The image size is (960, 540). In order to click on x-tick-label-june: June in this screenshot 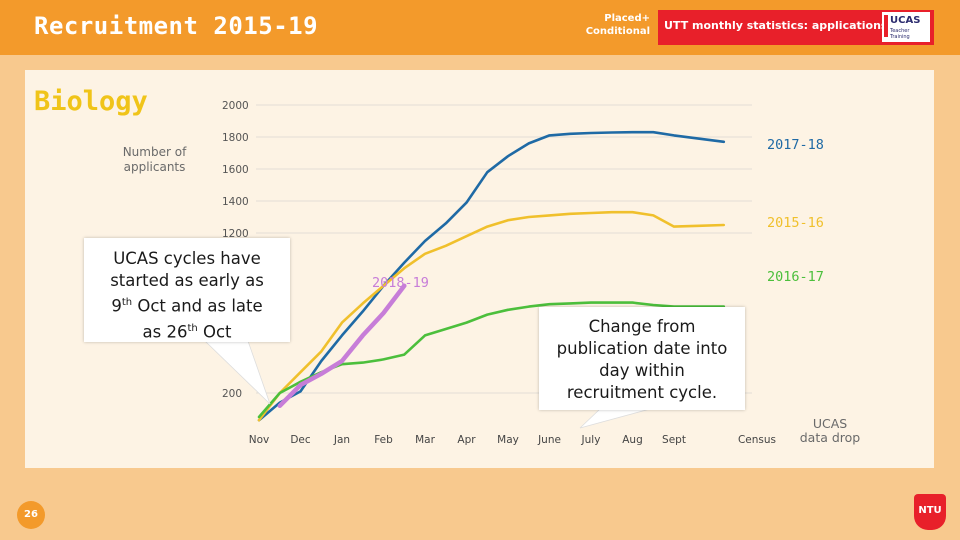, I will do `click(549, 440)`.